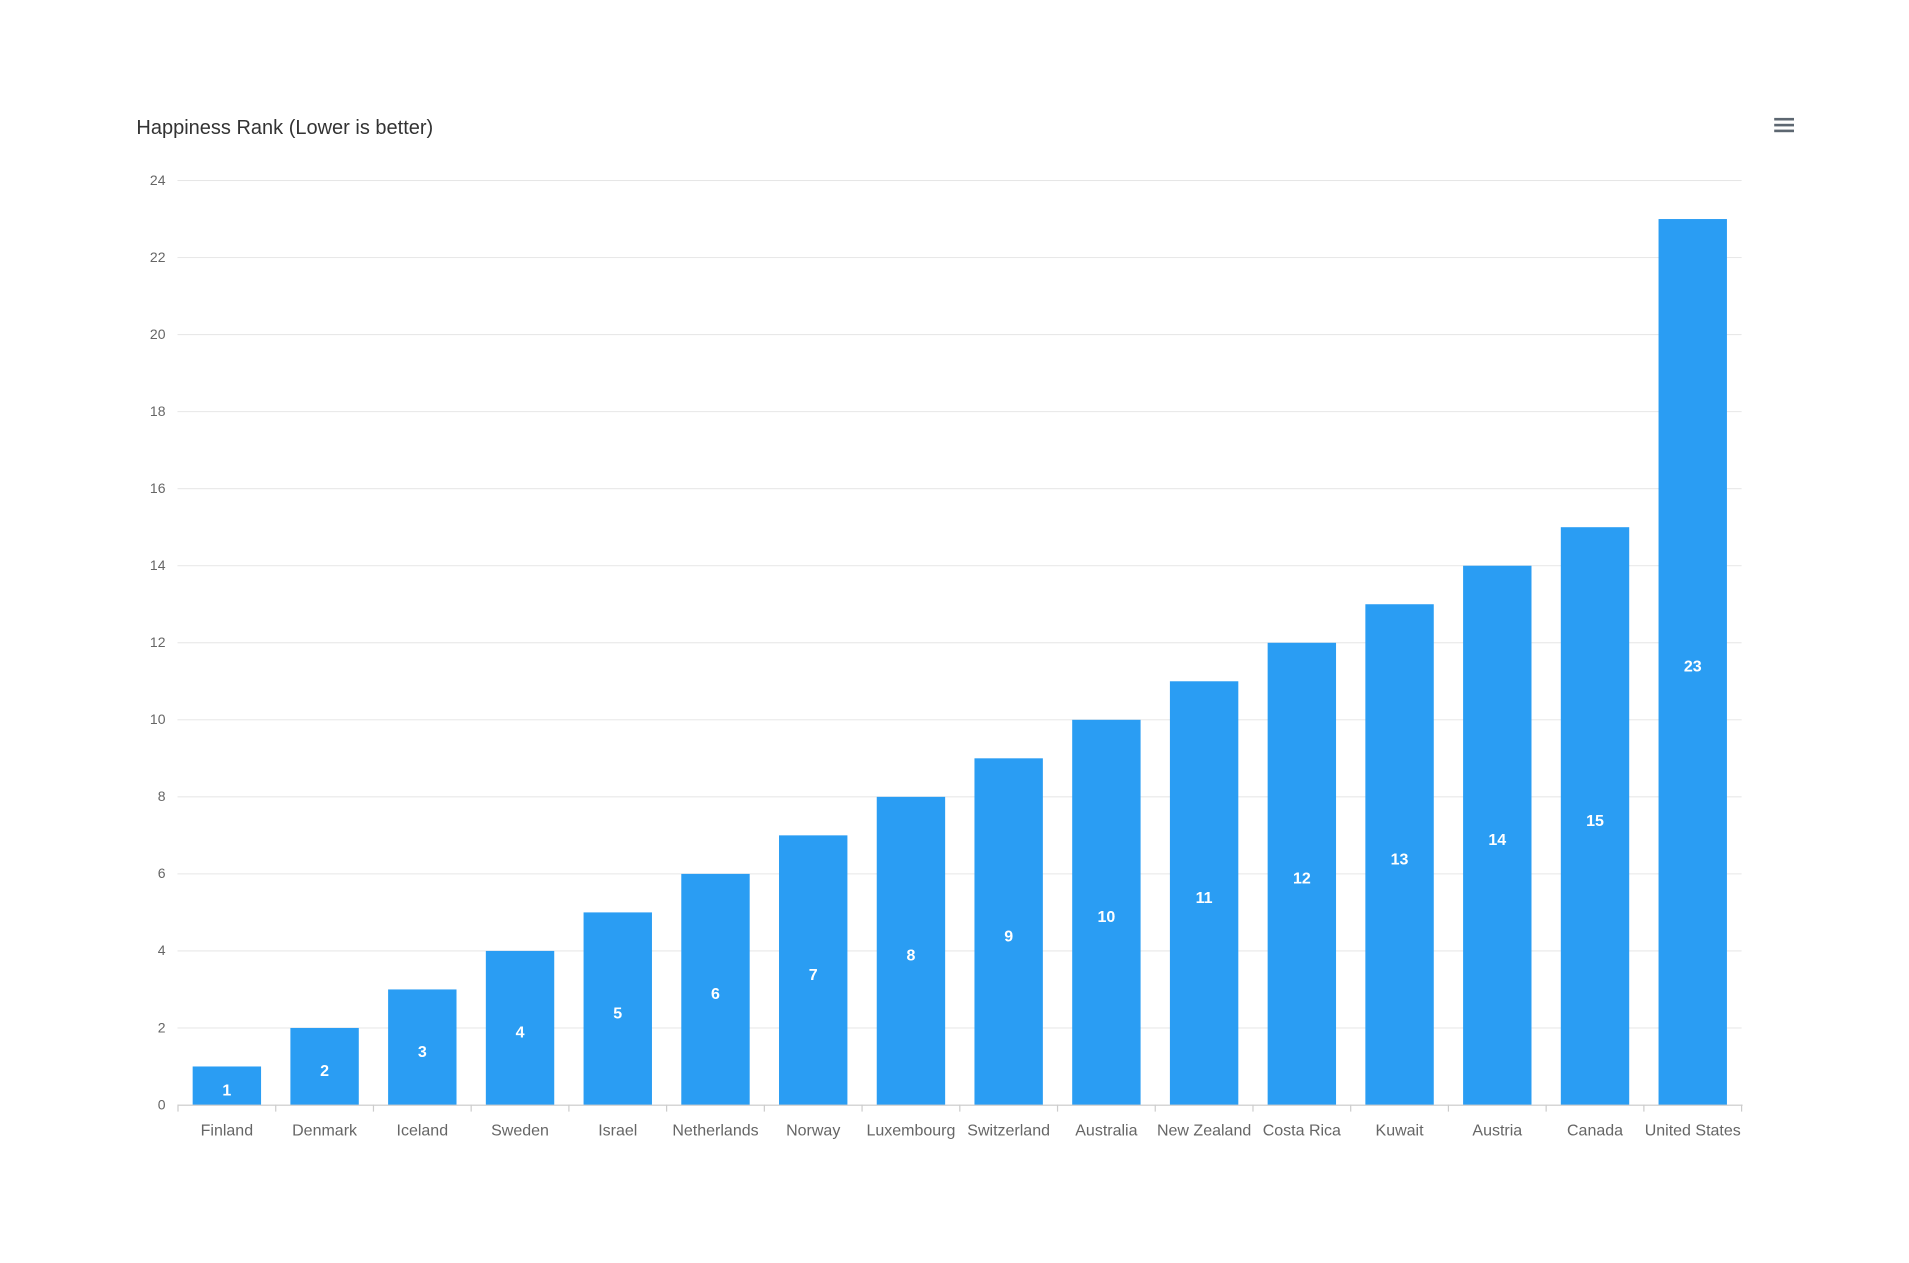 The width and height of the screenshot is (1909, 1263). What do you see at coordinates (1595, 821) in the screenshot?
I see `svg-text: 15` at bounding box center [1595, 821].